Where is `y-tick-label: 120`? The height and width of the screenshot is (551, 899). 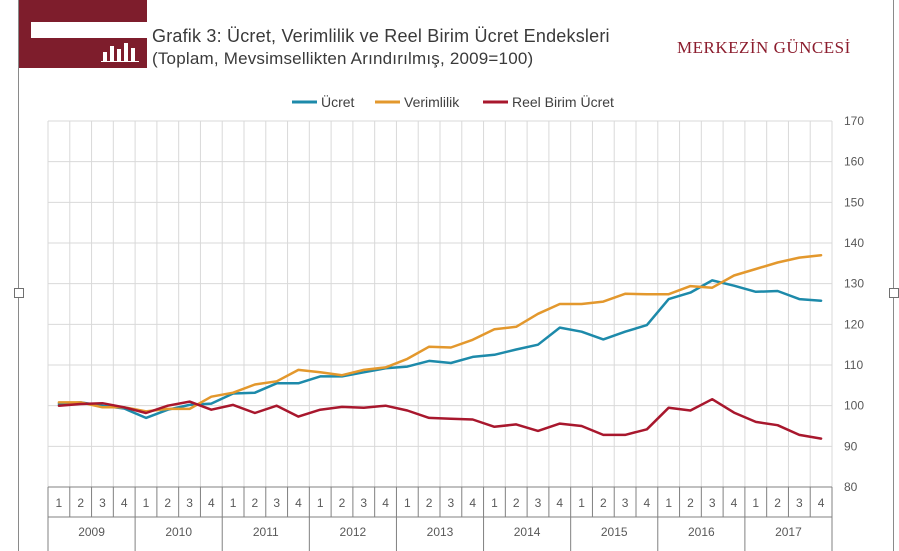
y-tick-label: 120 is located at coordinates (854, 324).